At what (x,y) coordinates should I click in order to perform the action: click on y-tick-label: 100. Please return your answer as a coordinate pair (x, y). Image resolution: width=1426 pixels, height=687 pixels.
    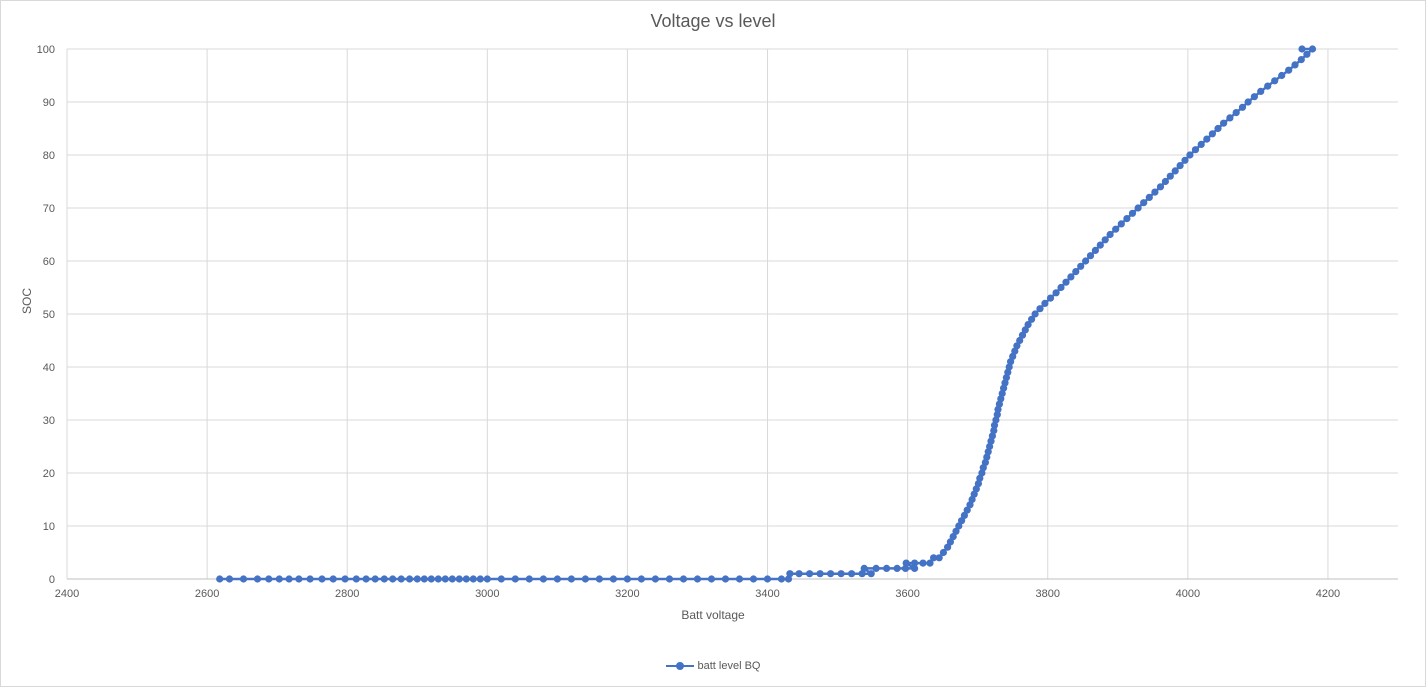
    Looking at the image, I should click on (46, 50).